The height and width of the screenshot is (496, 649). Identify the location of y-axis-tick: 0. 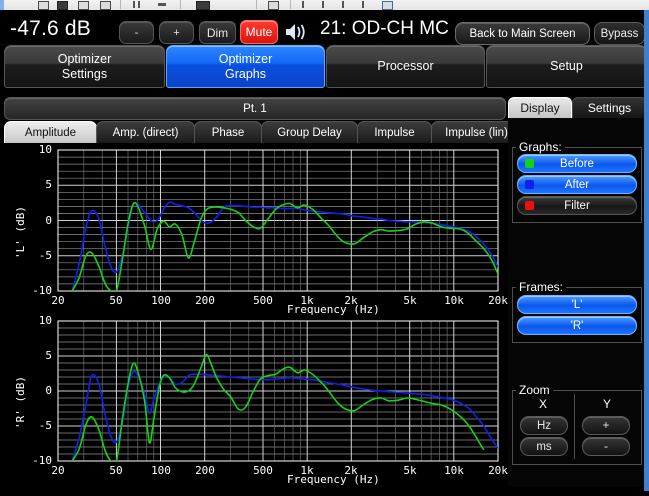
(48, 390).